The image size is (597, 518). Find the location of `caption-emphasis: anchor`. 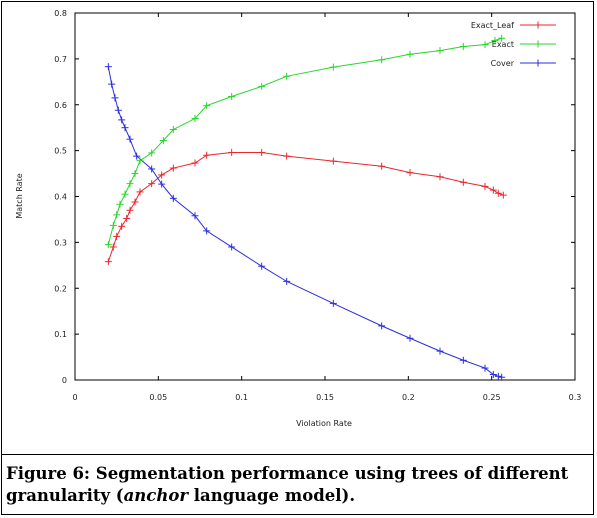

caption-emphasis: anchor is located at coordinates (156, 495).